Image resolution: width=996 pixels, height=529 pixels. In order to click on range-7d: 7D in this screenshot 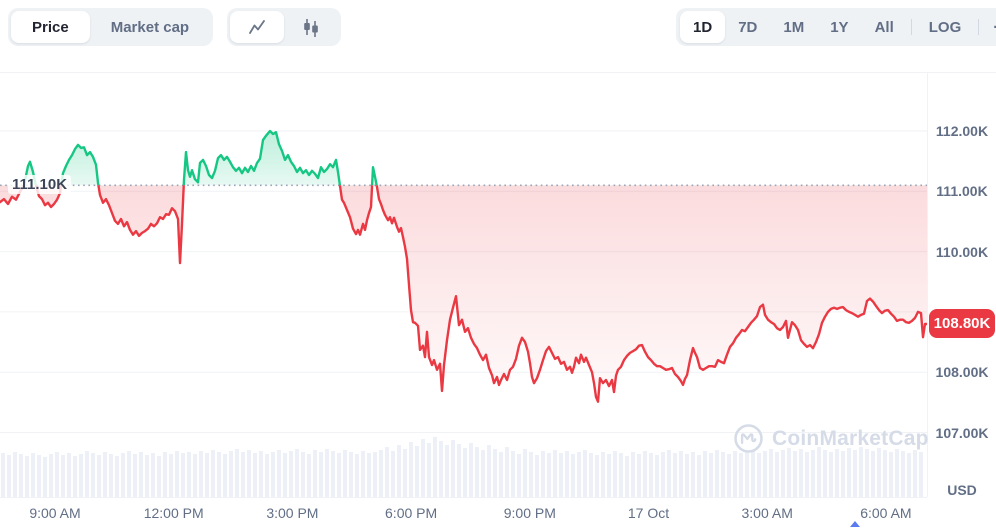, I will do `click(748, 27)`.